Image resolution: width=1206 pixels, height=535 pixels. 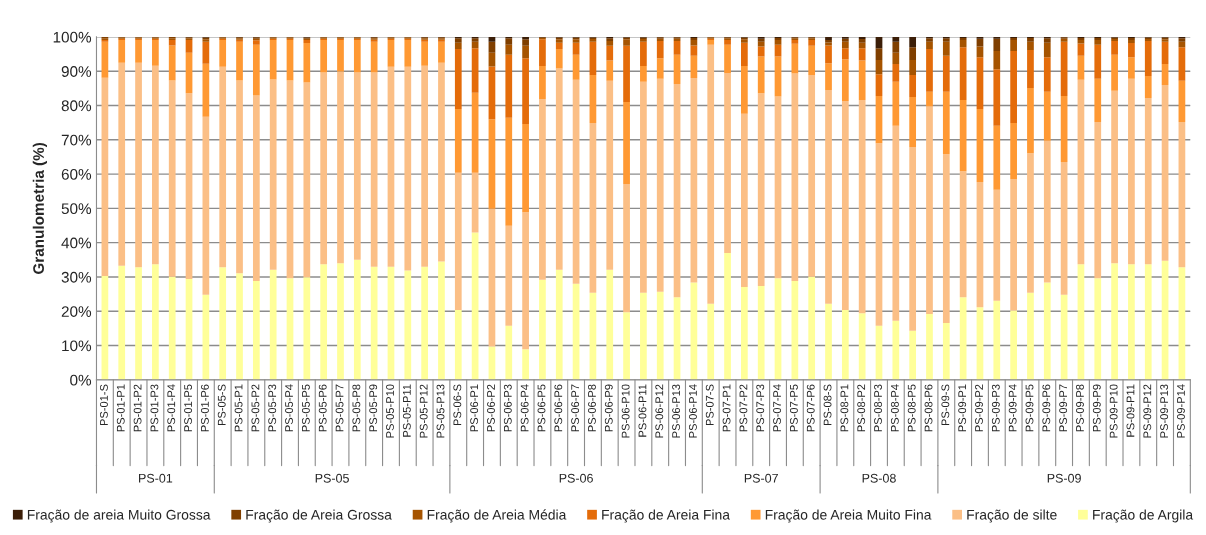 I want to click on x-tick-label: PS-07-P5, so click(x=793, y=408).